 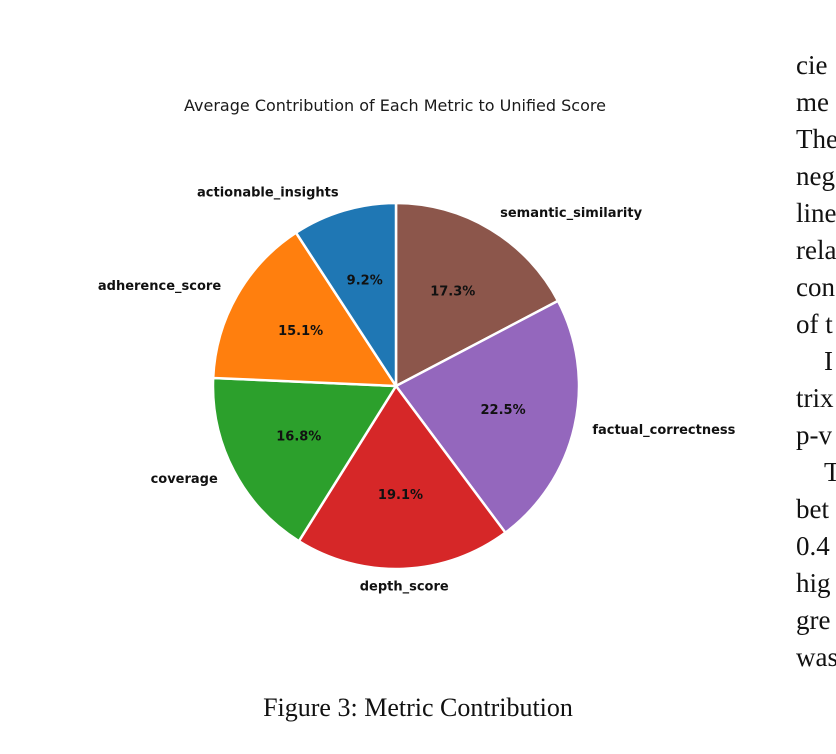 What do you see at coordinates (300, 331) in the screenshot?
I see `pie-percent-label: 15.1%` at bounding box center [300, 331].